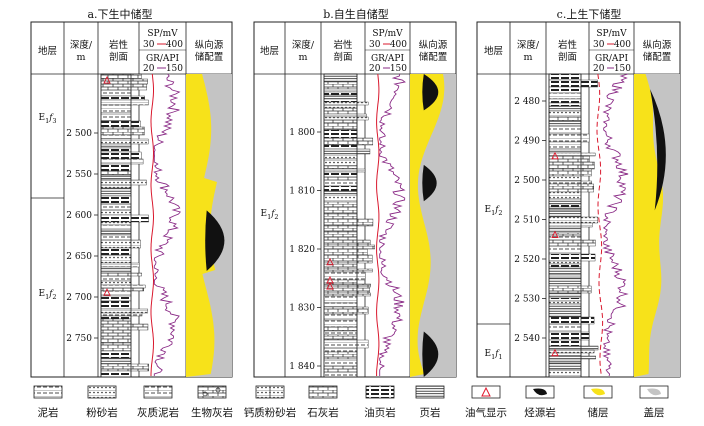  Describe the element at coordinates (323, 402) in the screenshot. I see `legend-item-limestone: 石灰岩` at that location.